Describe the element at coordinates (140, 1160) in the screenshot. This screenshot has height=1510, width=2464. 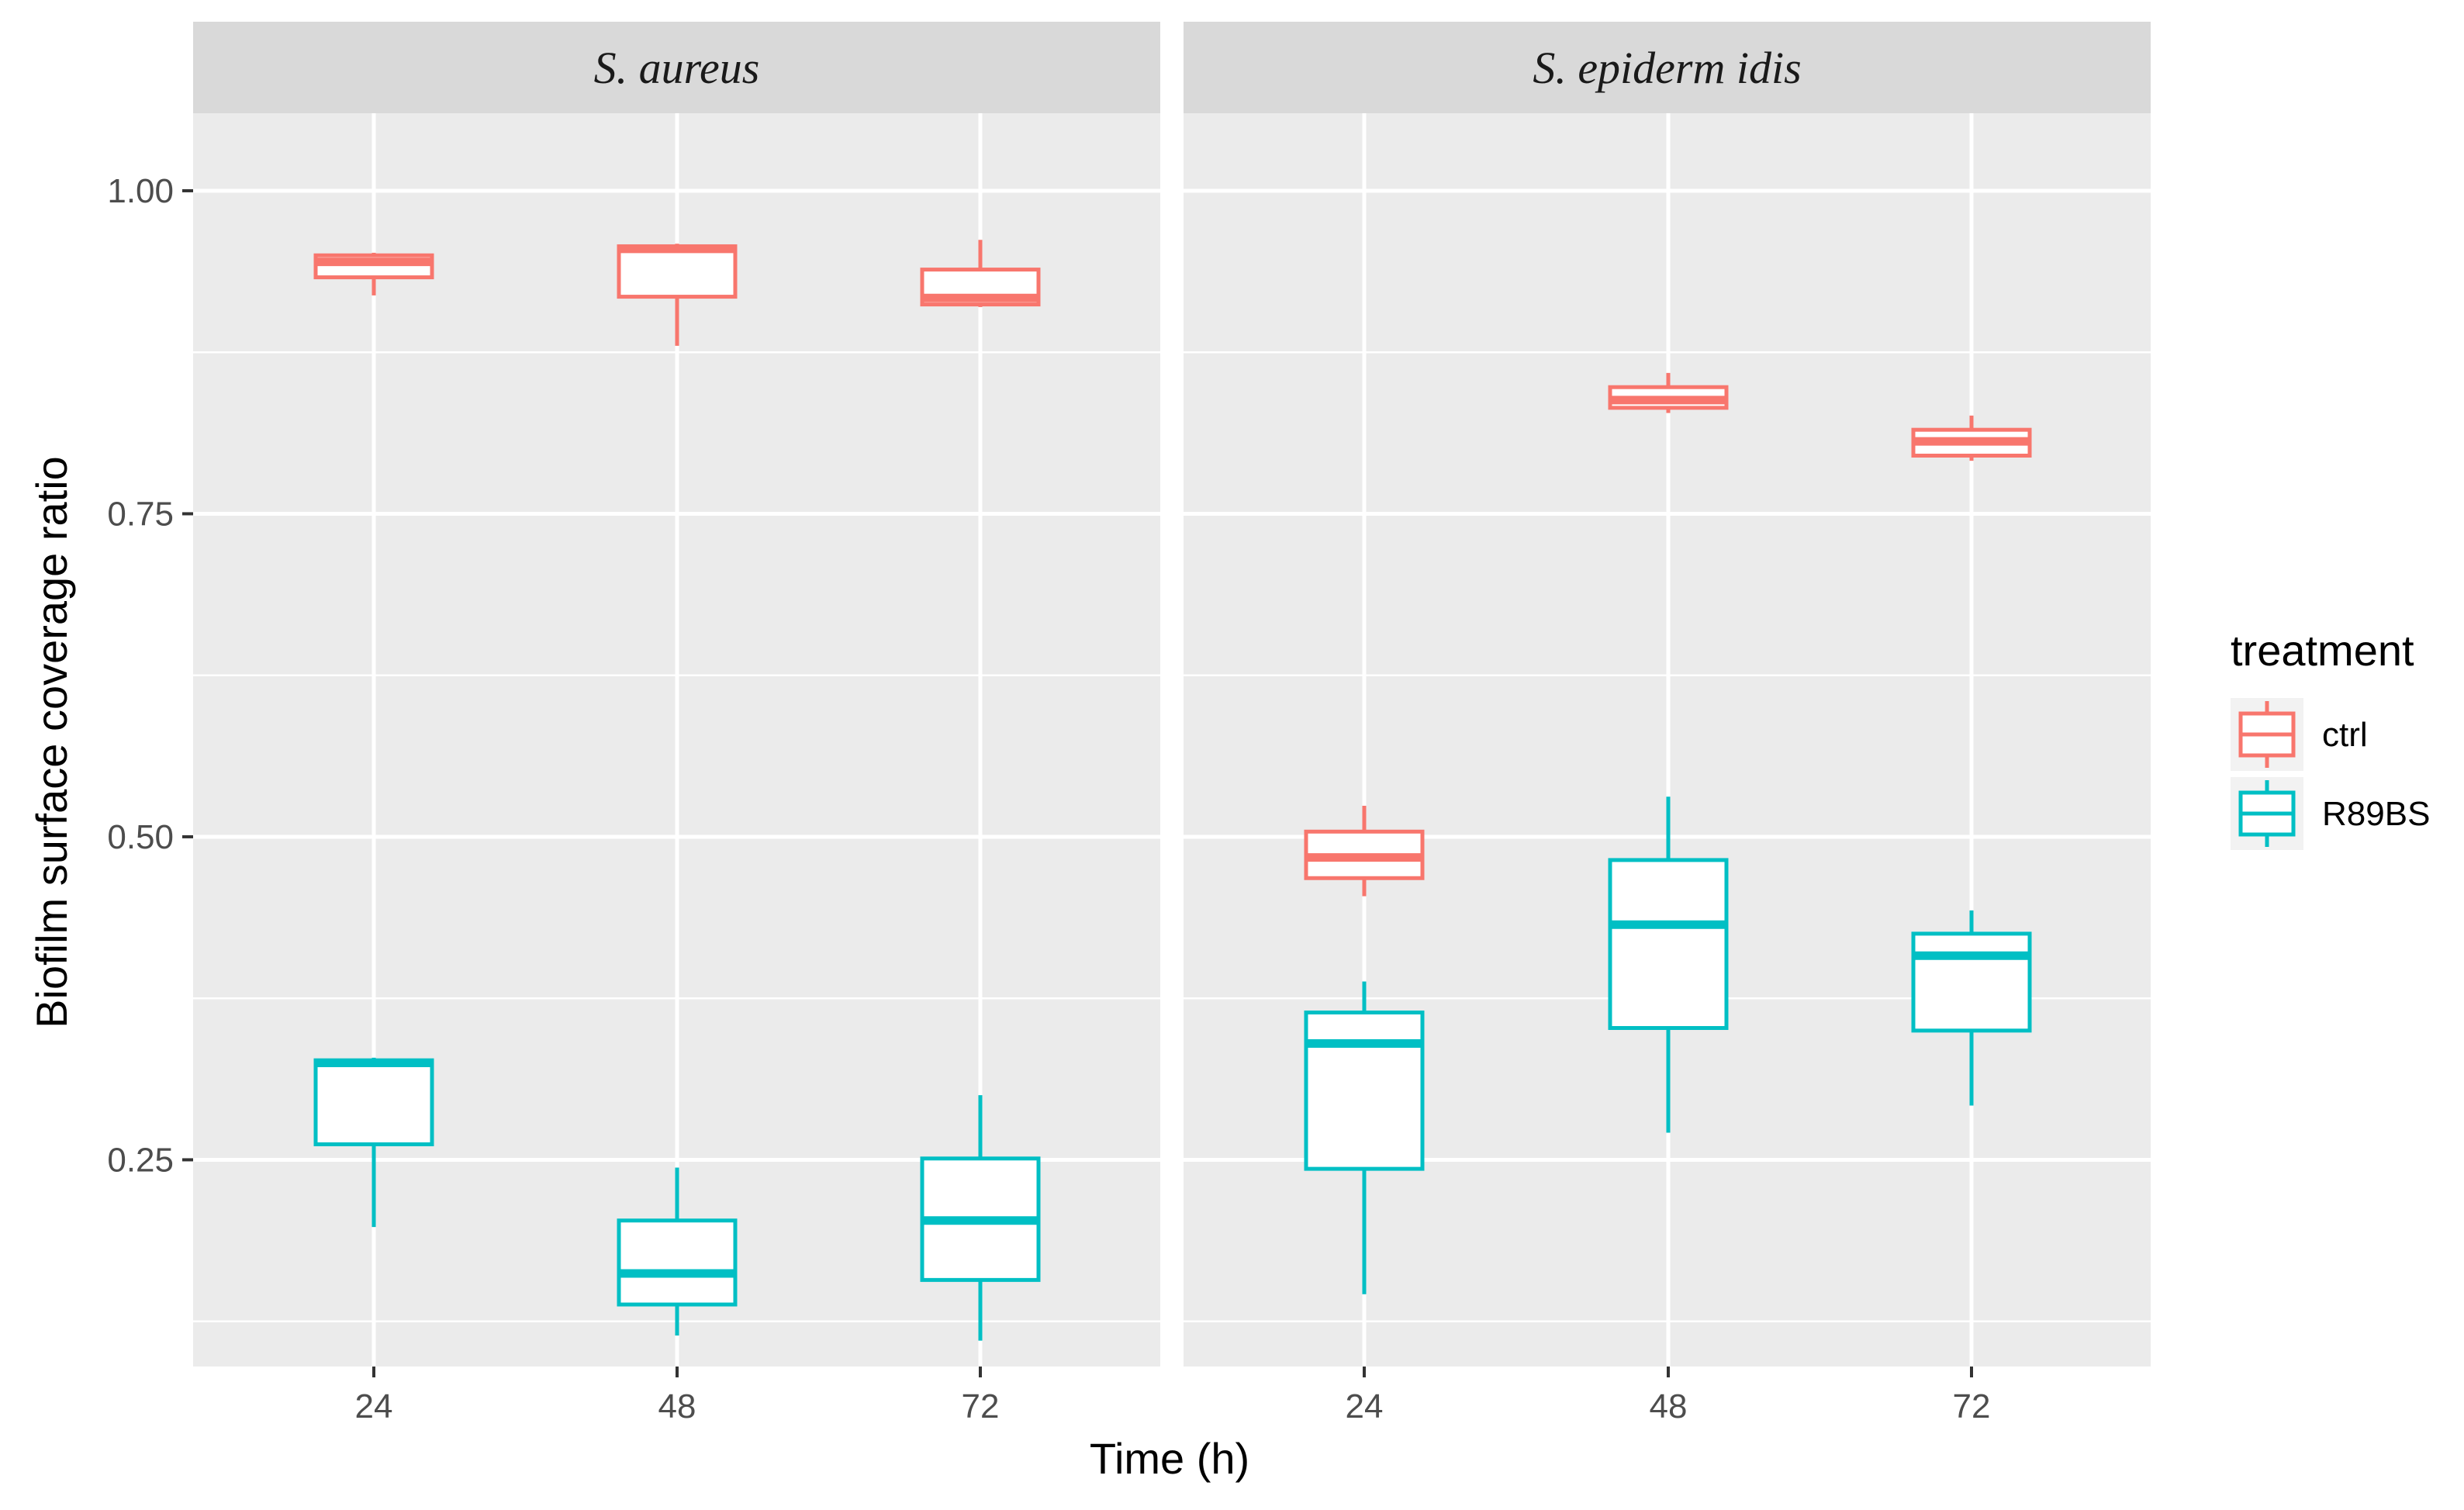
I see `y-tick-label: 0.25` at that location.